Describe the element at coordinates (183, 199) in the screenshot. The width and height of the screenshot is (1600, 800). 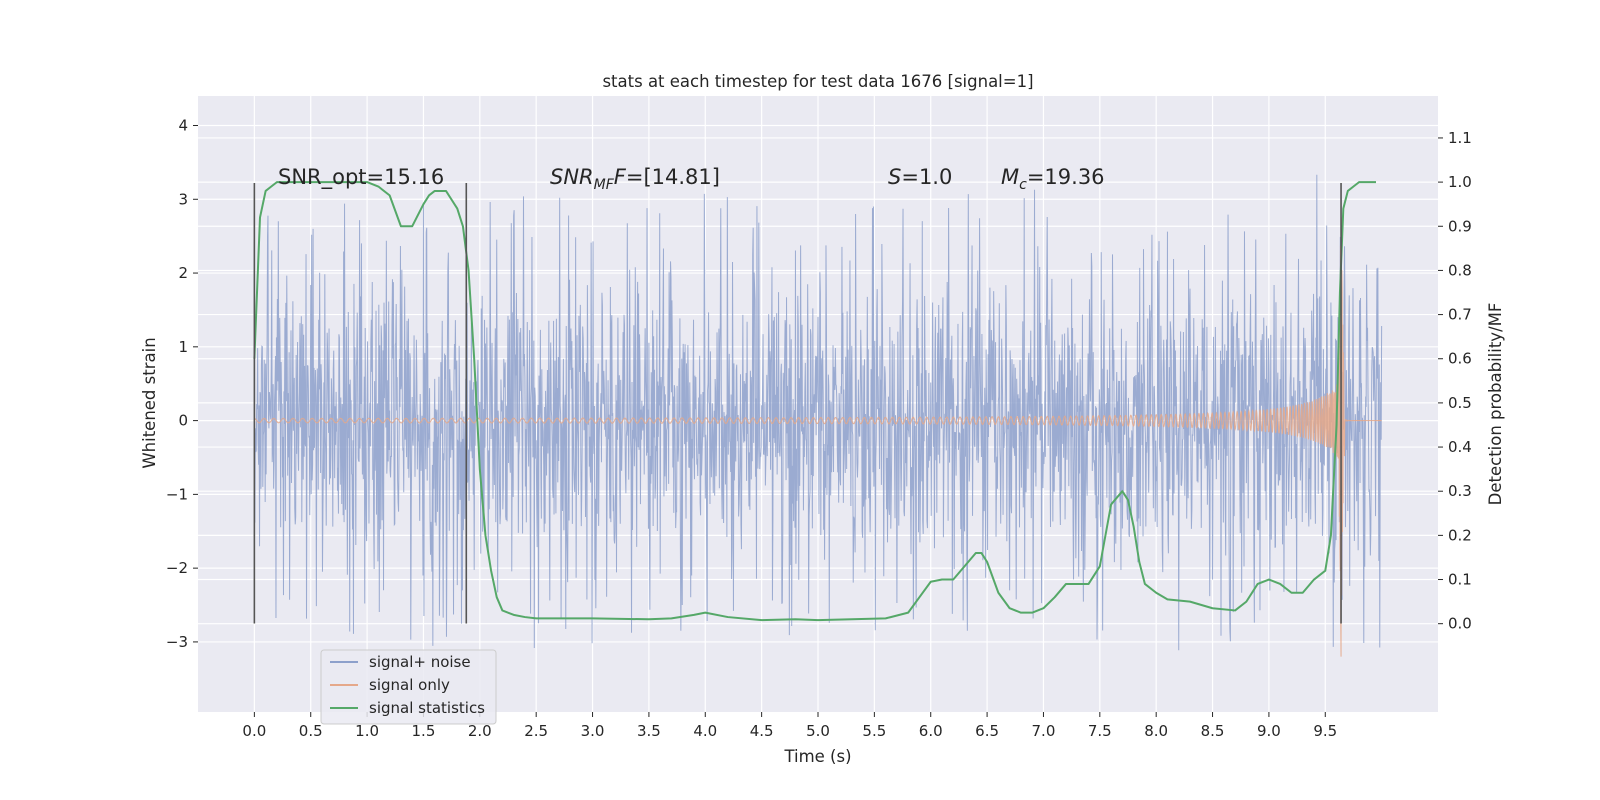
I see `y-tick-label: 3` at that location.